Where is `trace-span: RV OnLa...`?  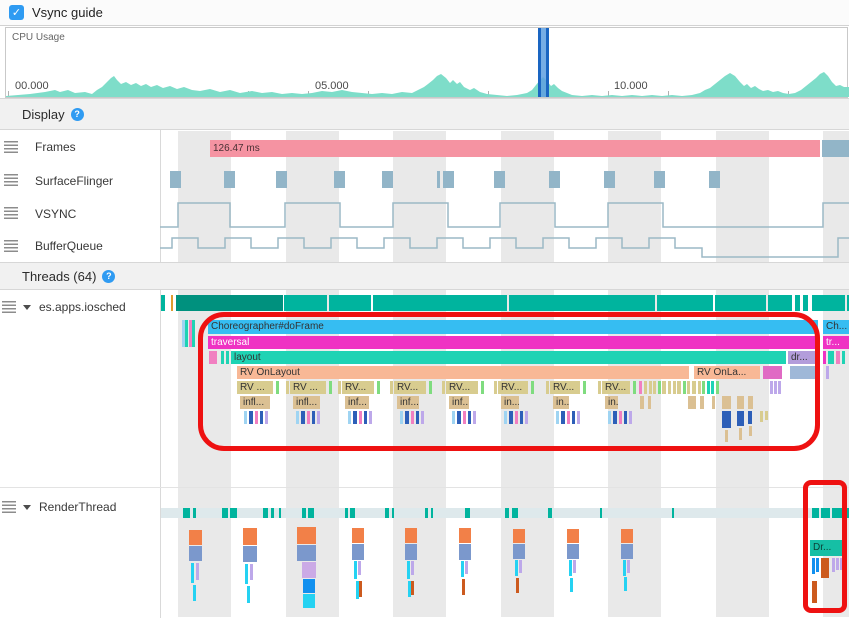 trace-span: RV OnLa... is located at coordinates (727, 372).